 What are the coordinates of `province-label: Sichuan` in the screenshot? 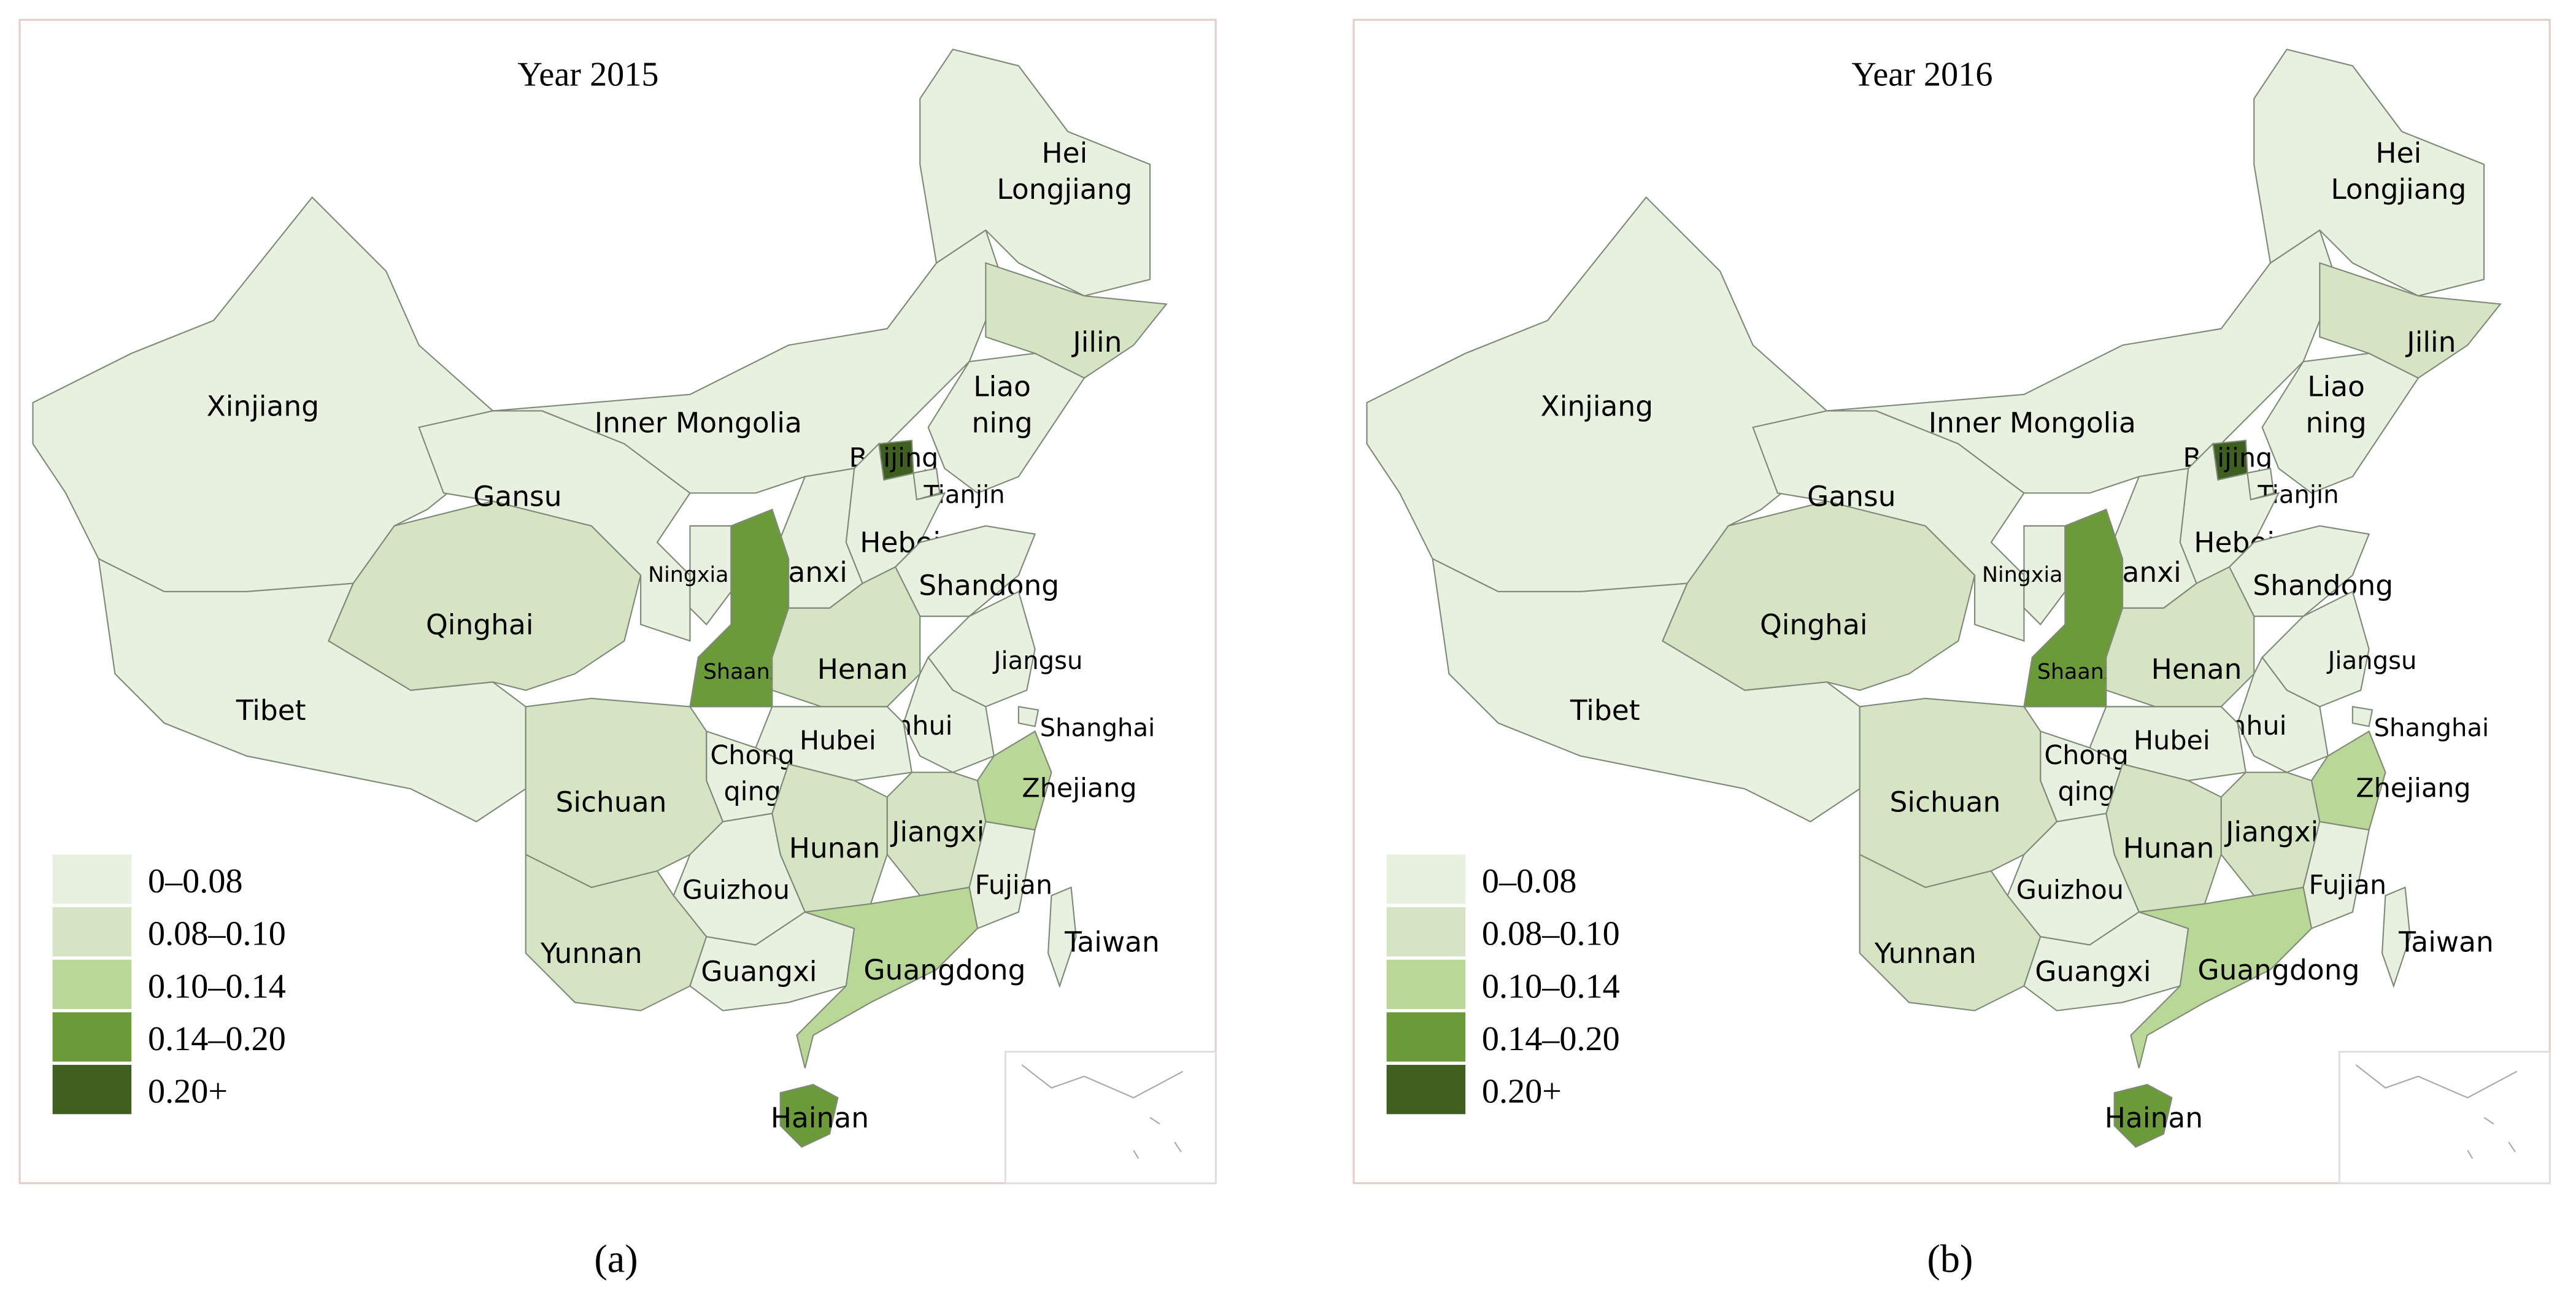 It's located at (610, 802).